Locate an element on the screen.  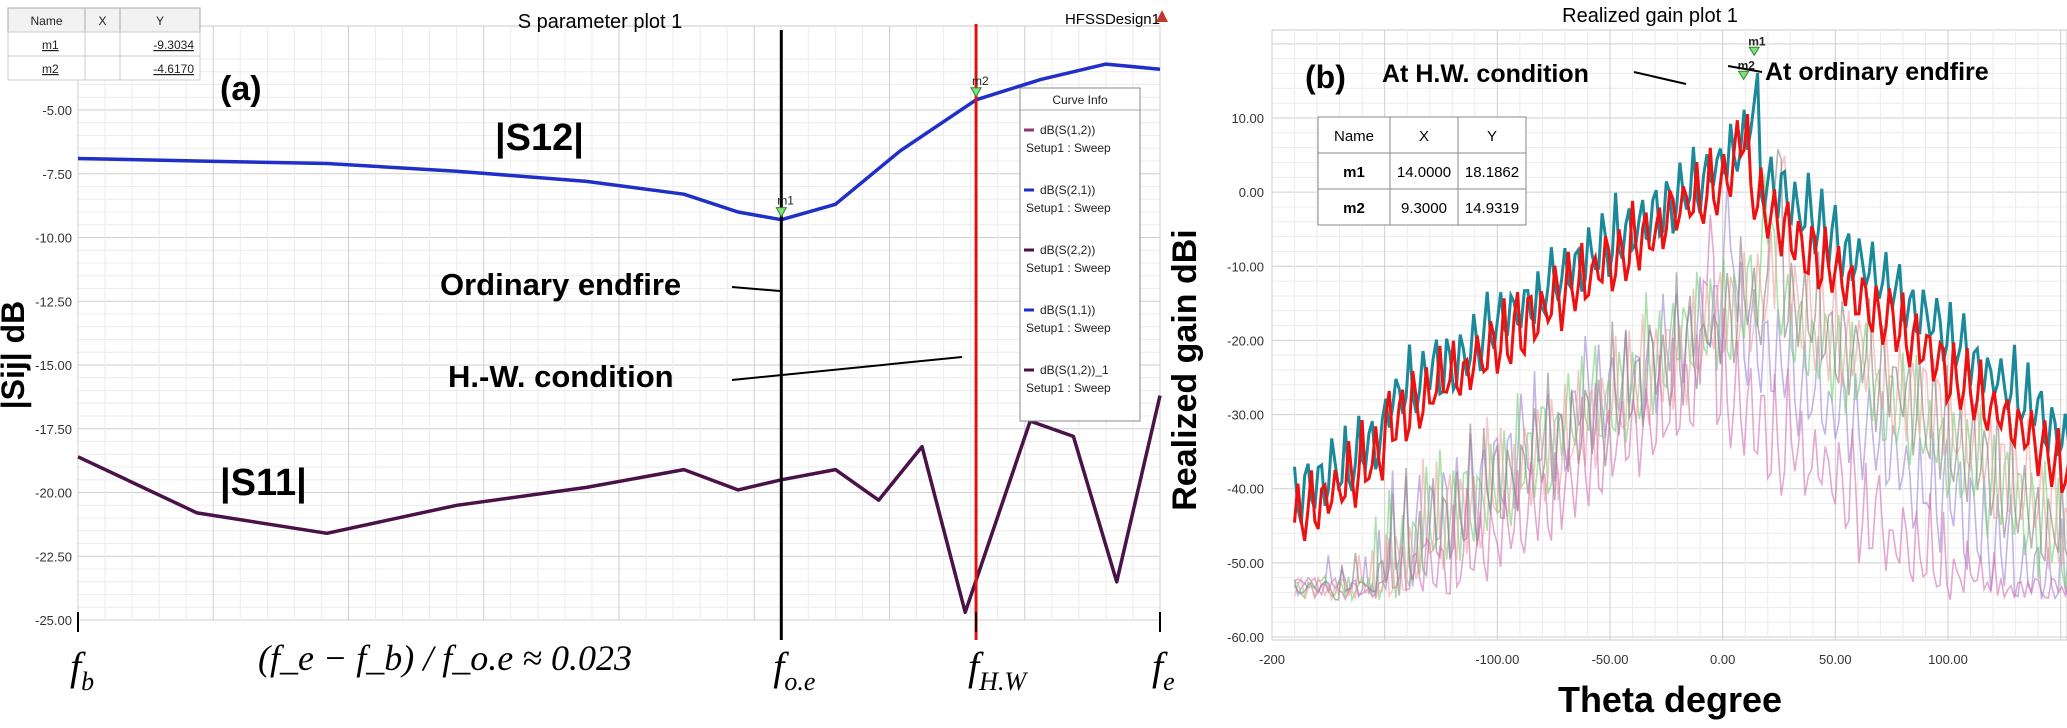
x-tick-label: -200 is located at coordinates (1272, 659).